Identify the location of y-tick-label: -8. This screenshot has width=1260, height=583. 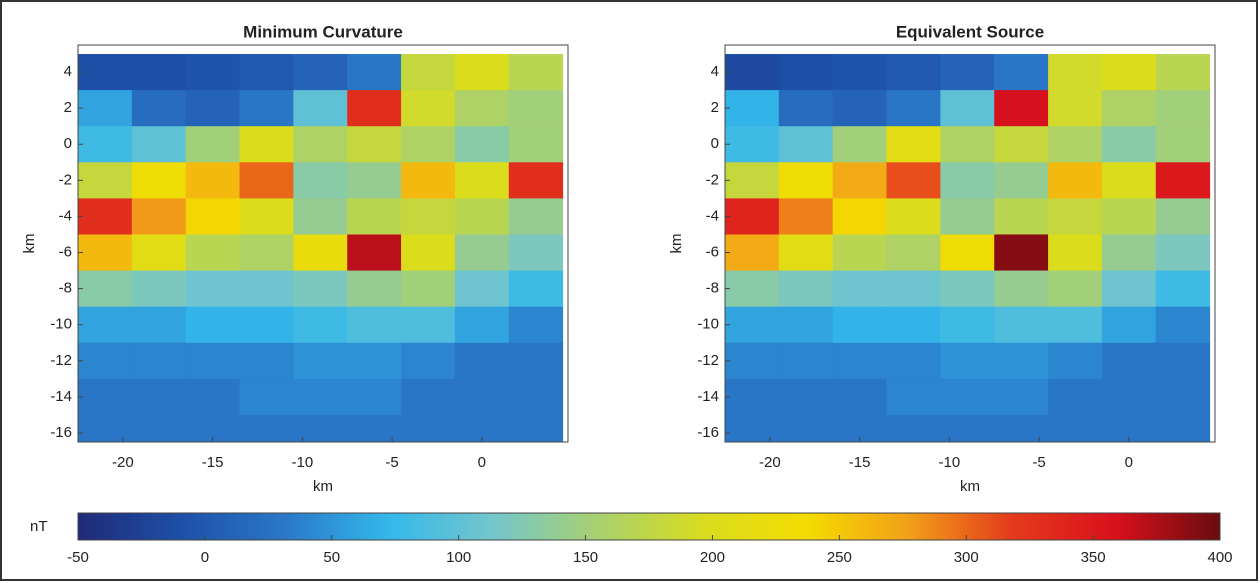
(65, 288).